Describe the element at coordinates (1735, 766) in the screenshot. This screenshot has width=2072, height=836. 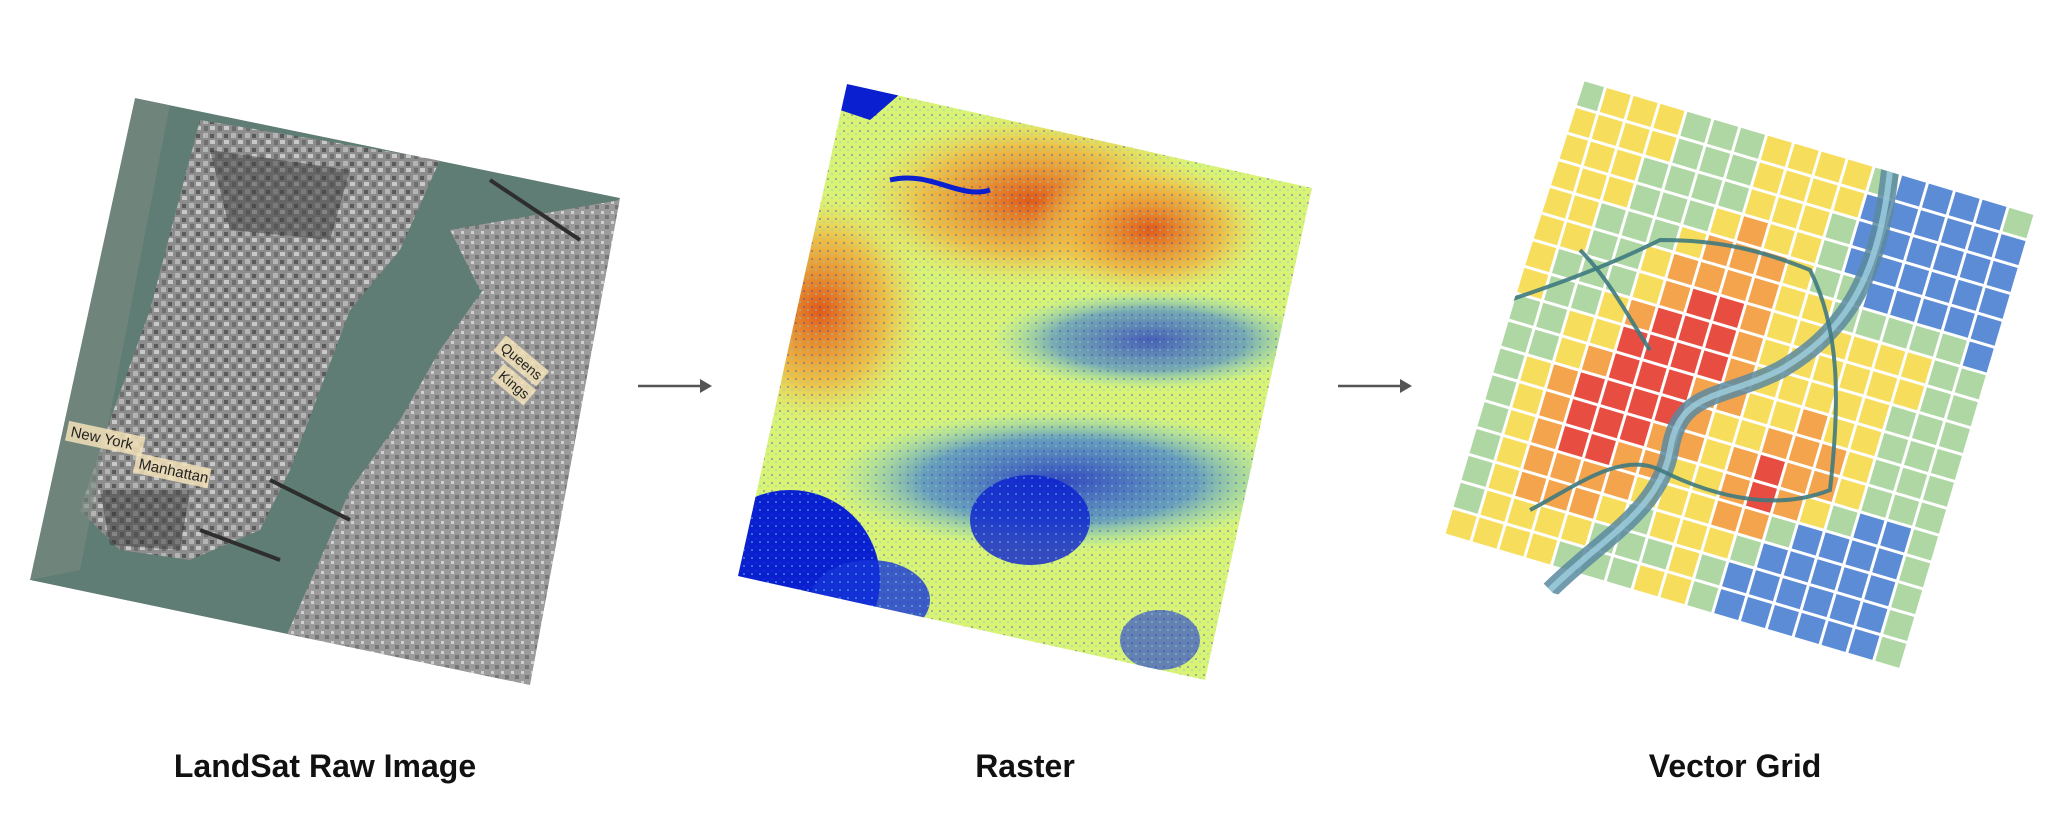
I see `caption-vector-grid: Vector Grid` at that location.